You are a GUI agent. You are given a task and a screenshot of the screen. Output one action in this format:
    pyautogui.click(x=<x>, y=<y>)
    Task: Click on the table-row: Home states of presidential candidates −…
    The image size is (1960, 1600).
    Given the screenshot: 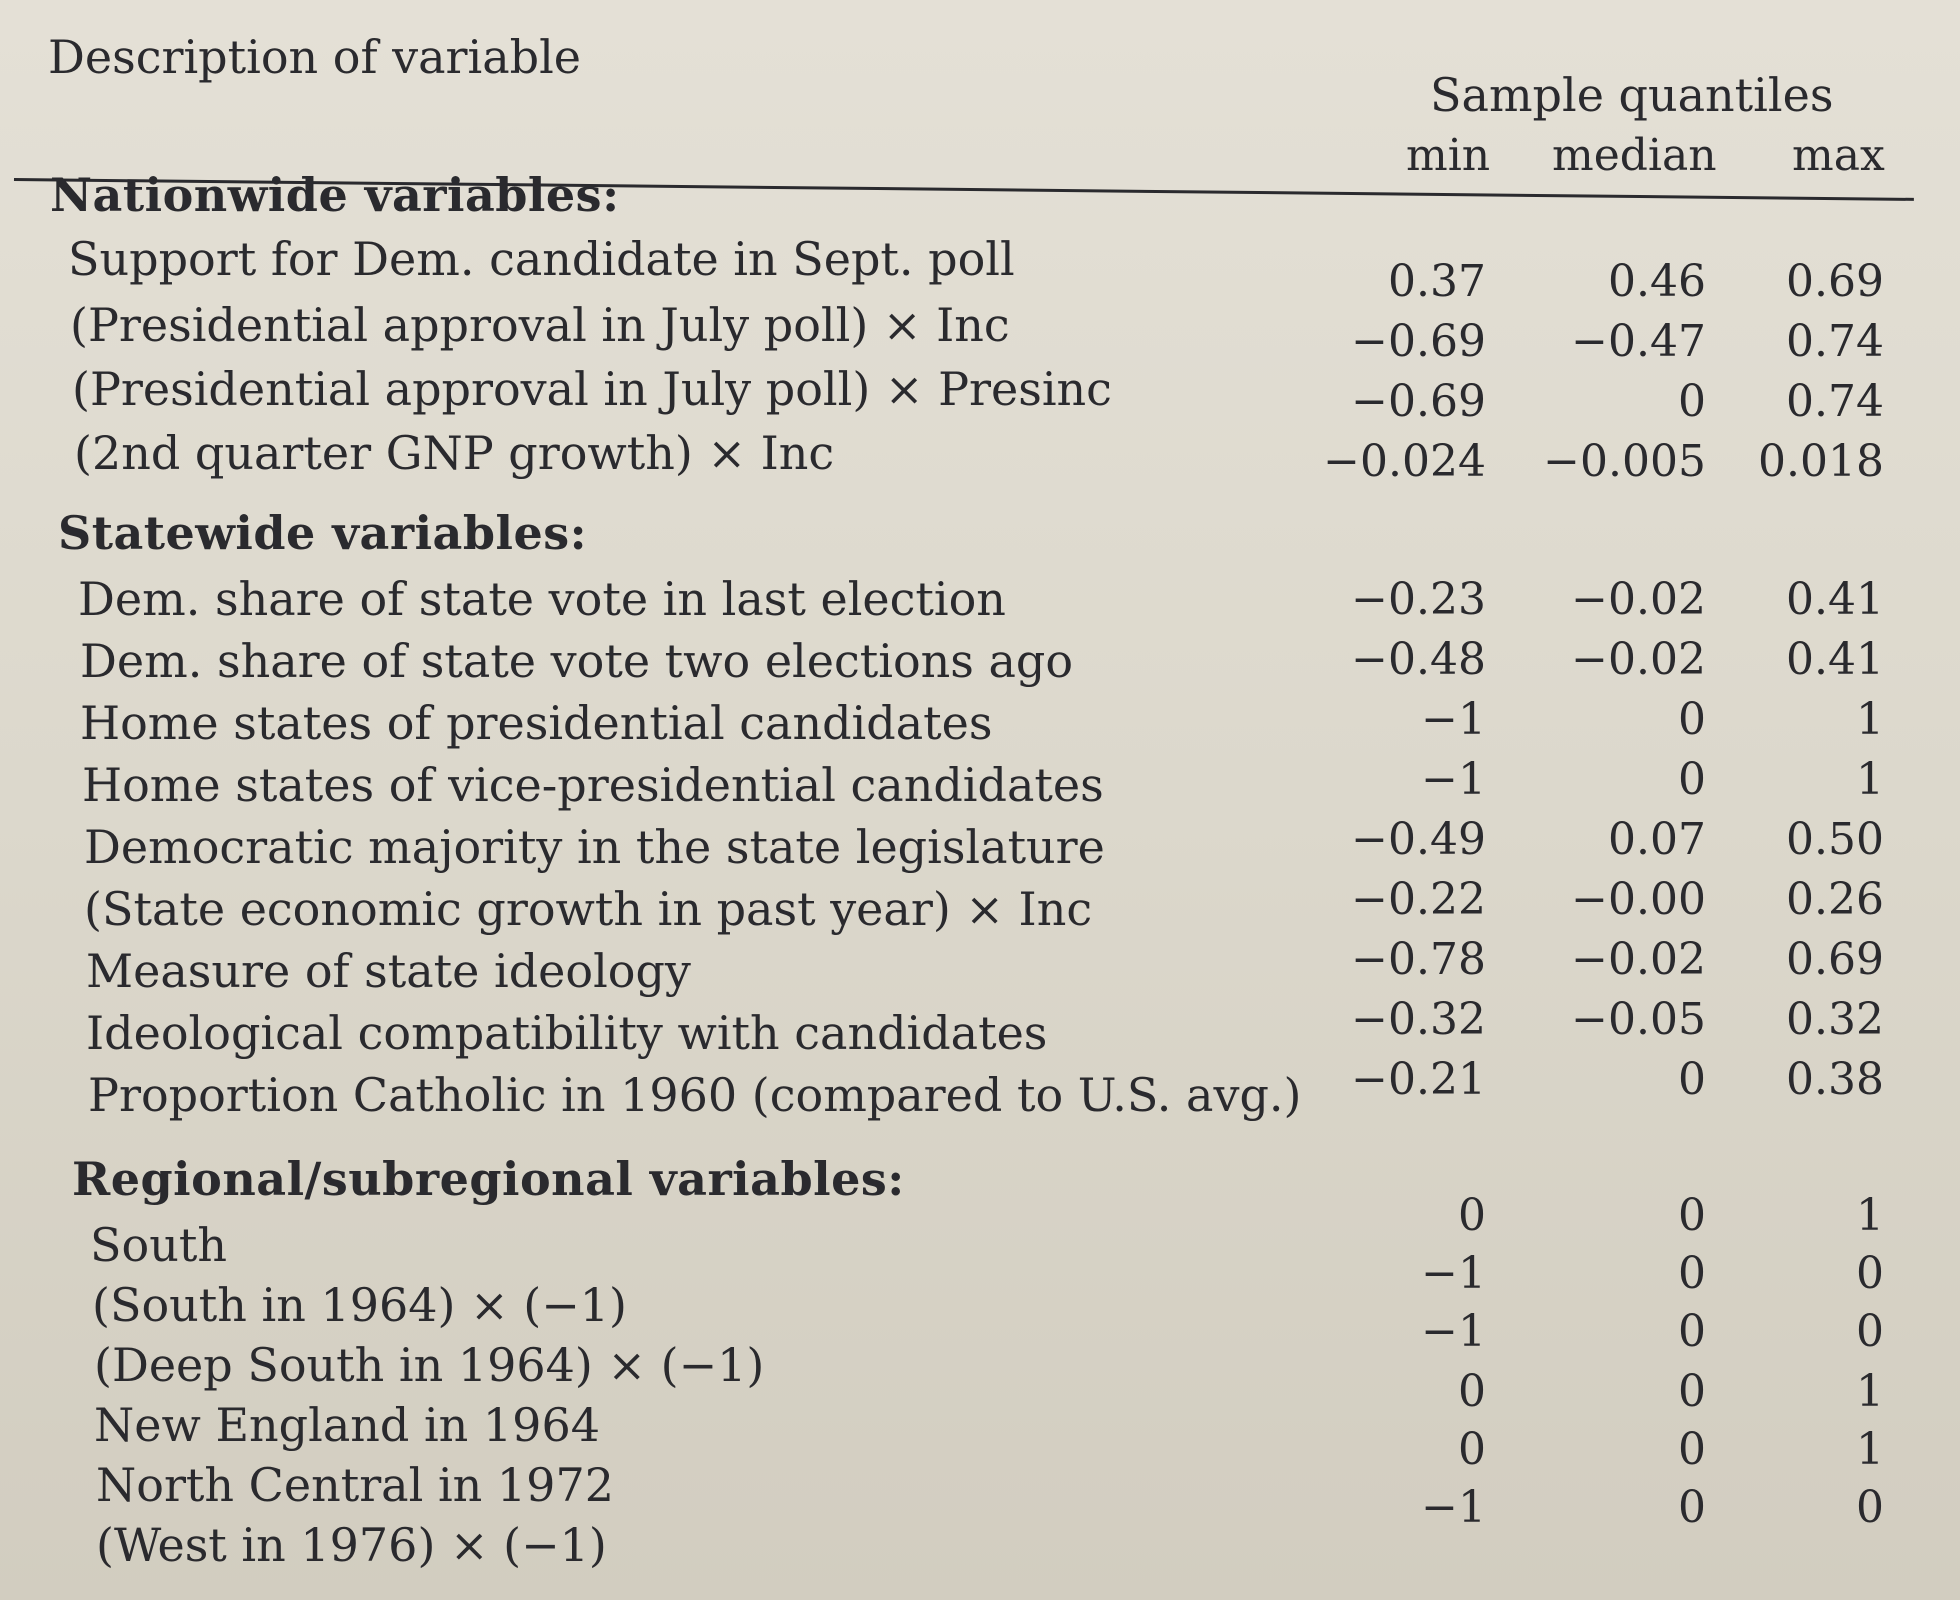 What is the action you would take?
    pyautogui.click(x=980, y=725)
    